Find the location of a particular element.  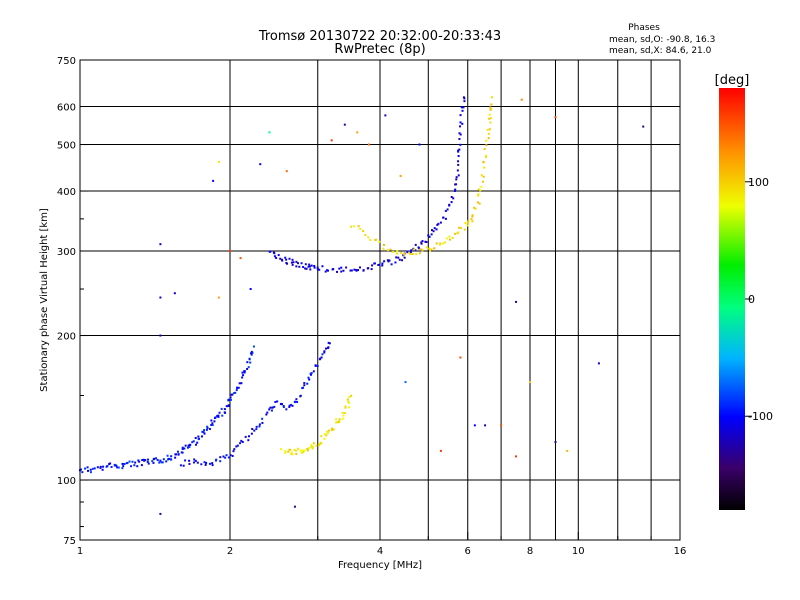

y-tick-label: 75 is located at coordinates (69, 541).